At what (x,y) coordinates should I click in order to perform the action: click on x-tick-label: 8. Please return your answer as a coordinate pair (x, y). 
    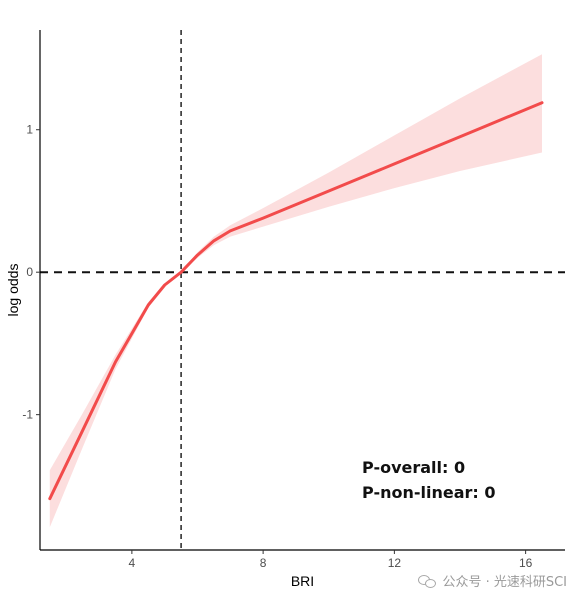
    Looking at the image, I should click on (263, 563).